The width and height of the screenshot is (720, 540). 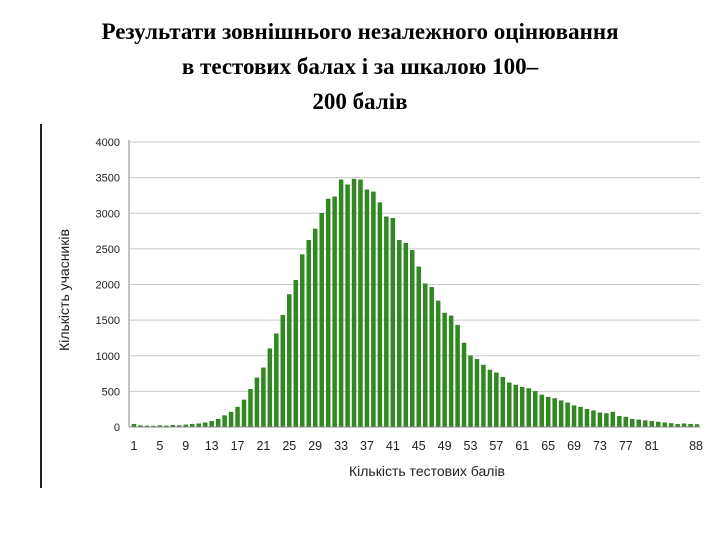 I want to click on x-tick-label: 5, so click(x=159, y=446).